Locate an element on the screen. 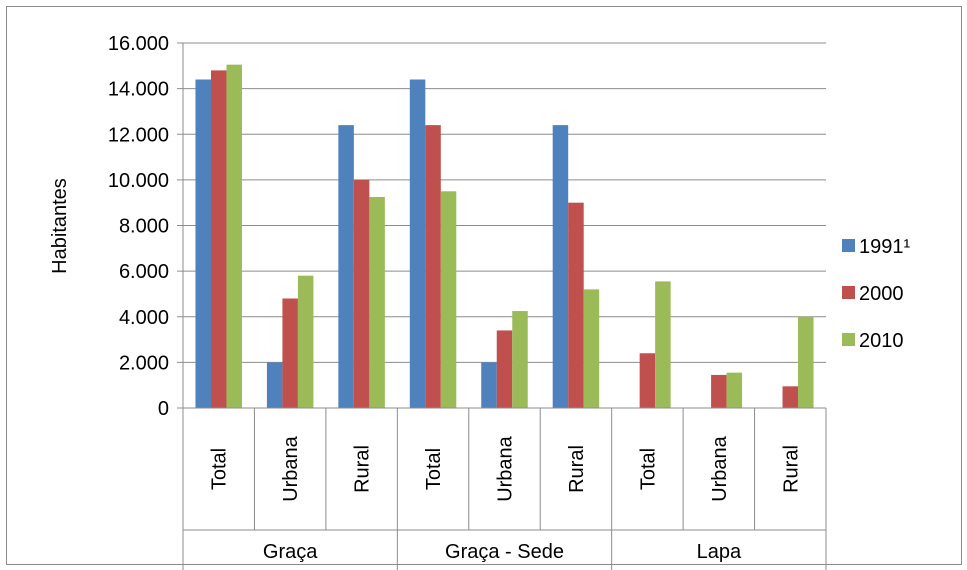 This screenshot has height=570, width=967. y-axis-label: Habitantes is located at coordinates (60, 226).